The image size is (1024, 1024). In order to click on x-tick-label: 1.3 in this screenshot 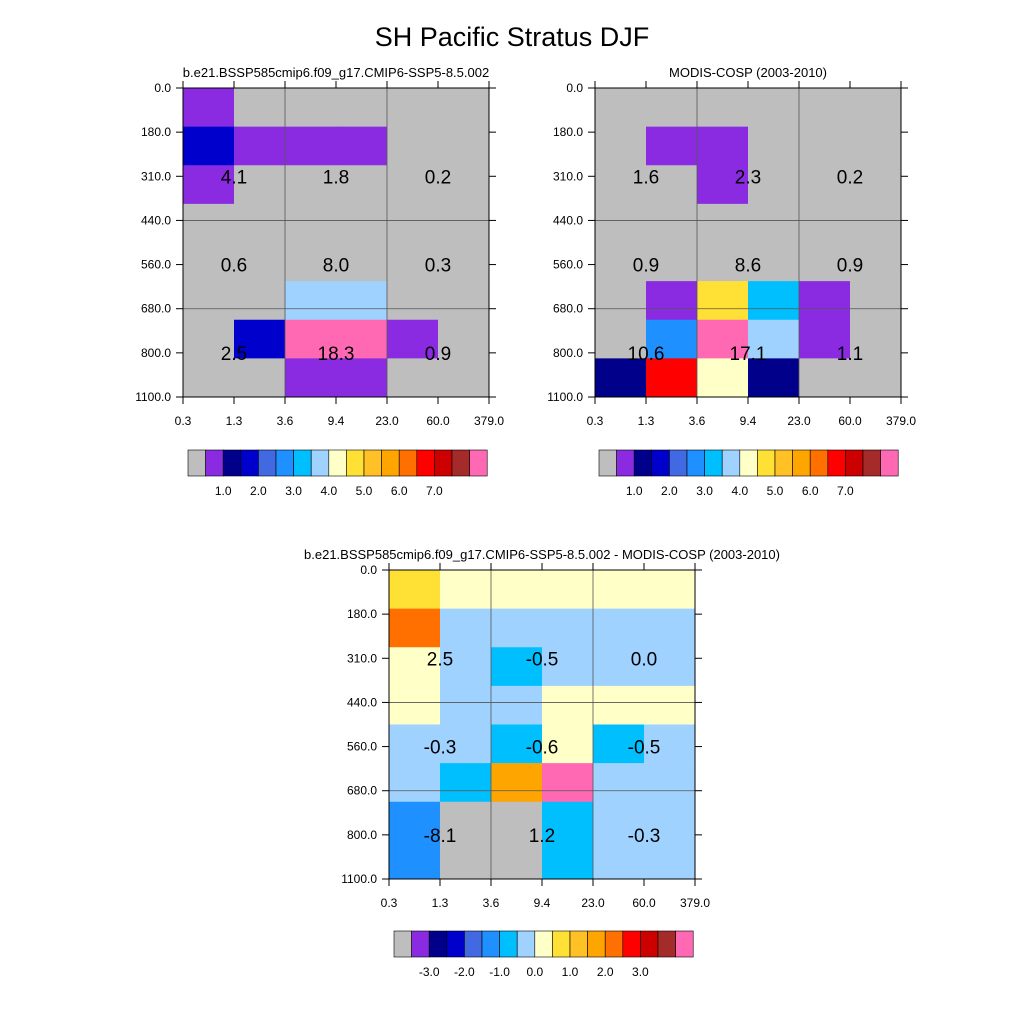, I will do `click(234, 421)`.